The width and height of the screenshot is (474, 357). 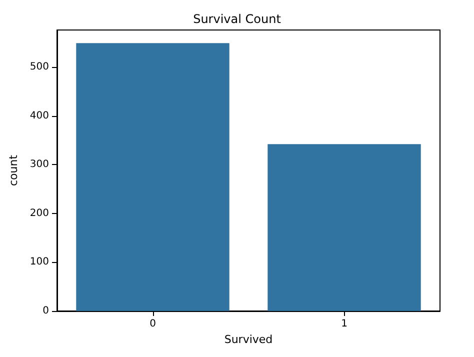 I want to click on y-tick-label: 0, so click(x=45, y=311).